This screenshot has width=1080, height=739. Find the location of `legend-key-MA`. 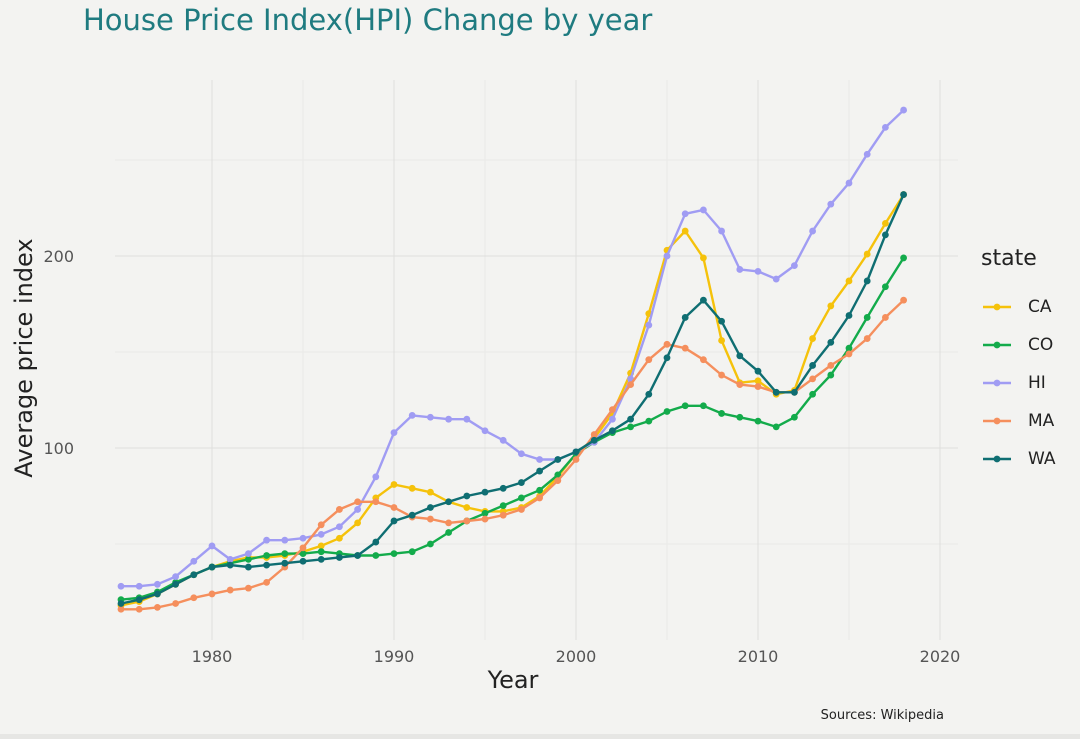

legend-key-MA is located at coordinates (997, 421).